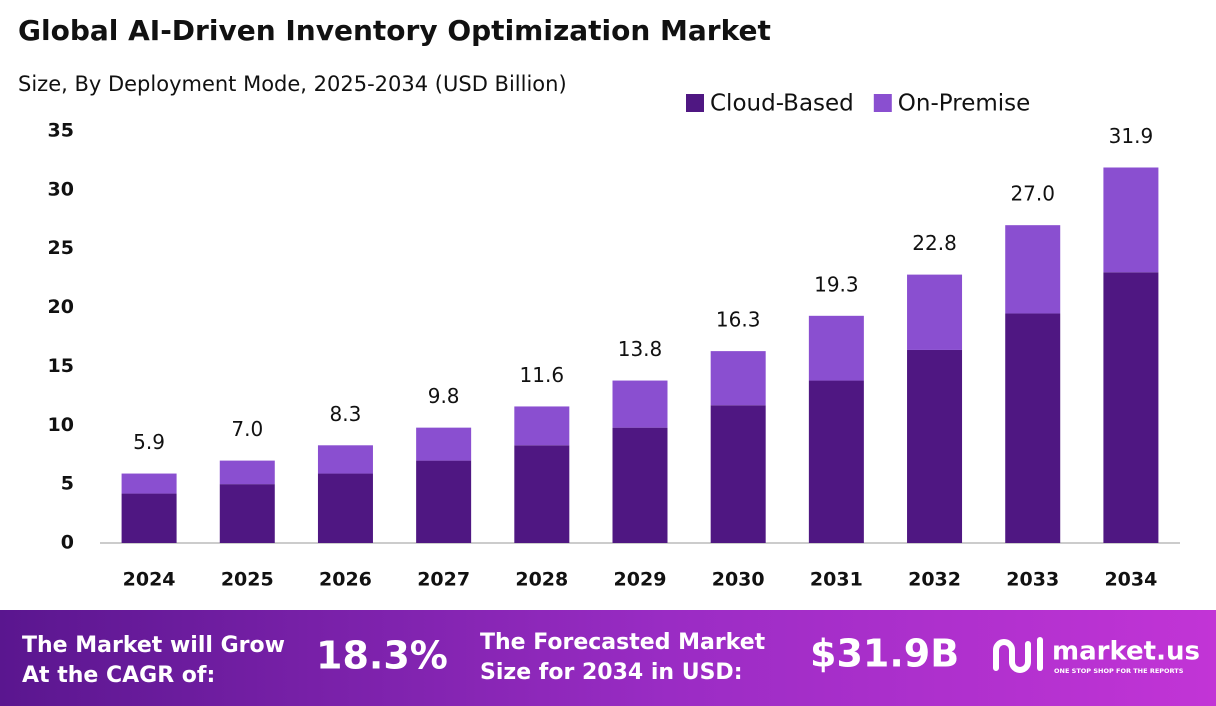 The width and height of the screenshot is (1216, 706). Describe the element at coordinates (1032, 194) in the screenshot. I see `total-label: 27.0` at that location.